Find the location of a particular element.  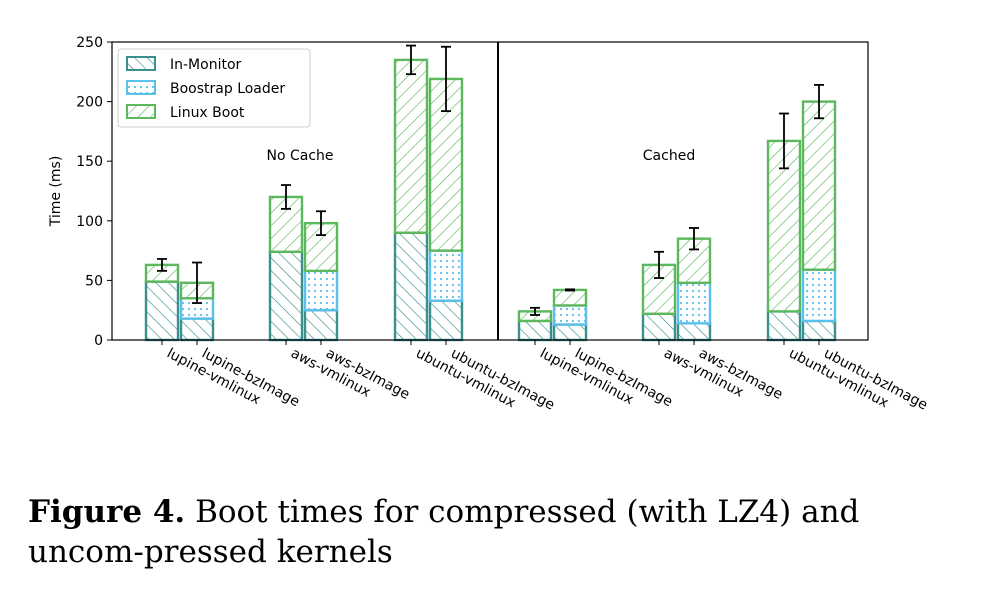

bar-linux-boot-ubuntu-vmlinux-nocache is located at coordinates (411, 146).